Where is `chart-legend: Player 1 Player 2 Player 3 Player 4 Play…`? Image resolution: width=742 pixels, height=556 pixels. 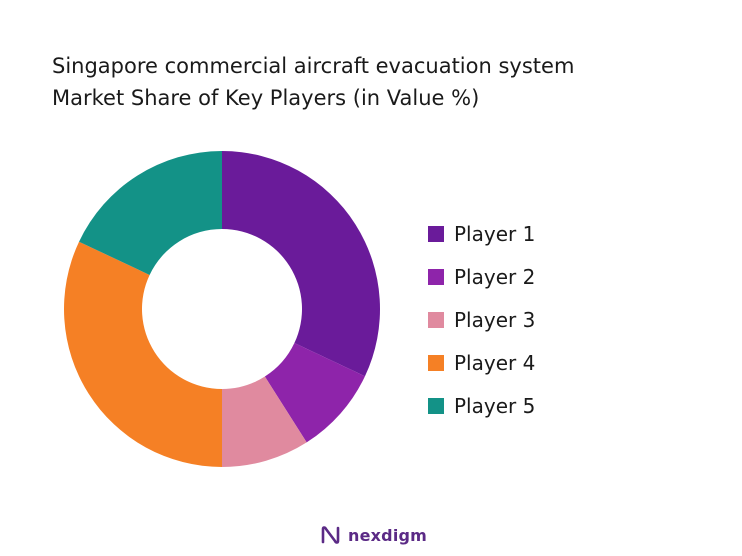
chart-legend: Player 1 Player 2 Player 3 Player 4 Play… is located at coordinates (528, 319).